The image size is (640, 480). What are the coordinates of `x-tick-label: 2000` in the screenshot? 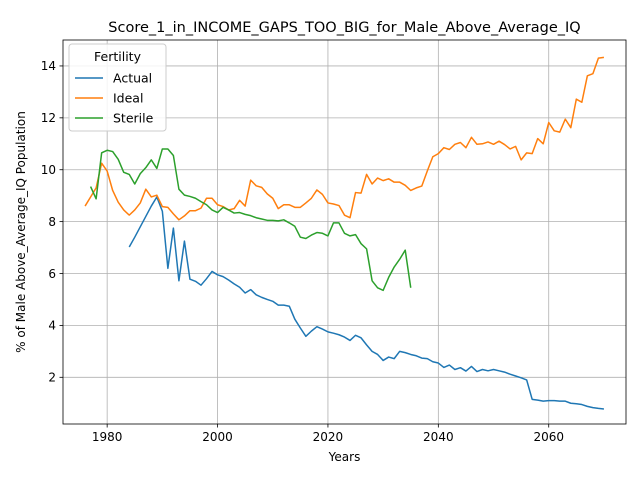 It's located at (217, 437).